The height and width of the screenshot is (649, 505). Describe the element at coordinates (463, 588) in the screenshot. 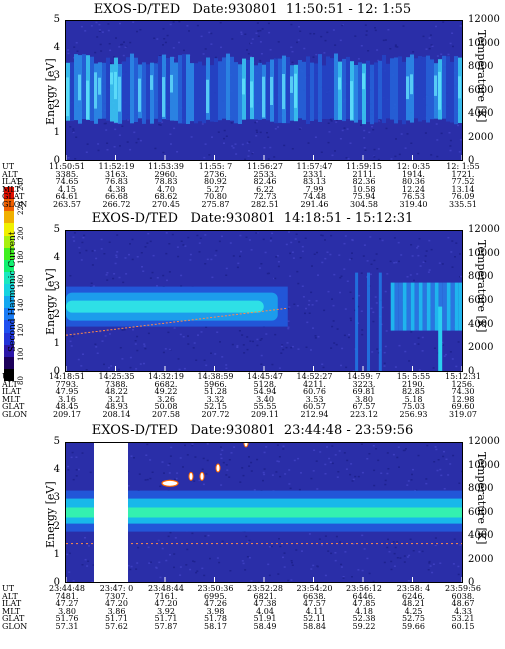

I see `ephemeris-cell: 23:59:56` at that location.